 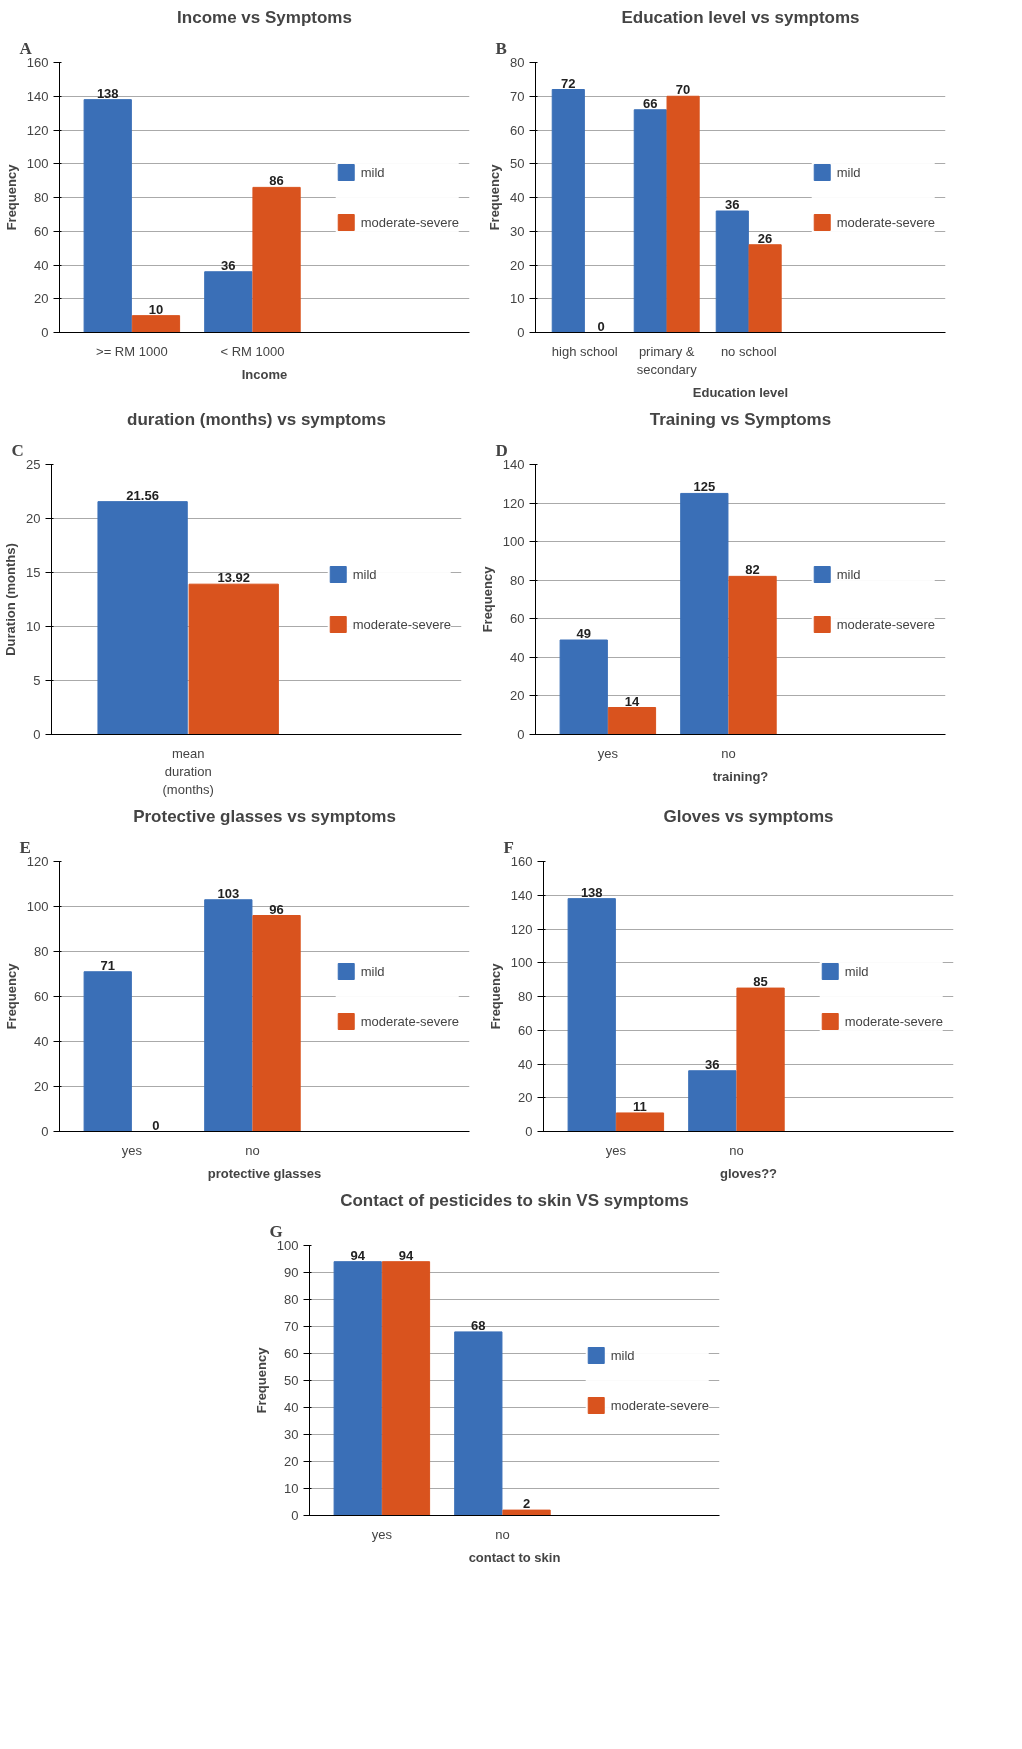 What do you see at coordinates (156, 1125) in the screenshot?
I see `data-label: 0` at bounding box center [156, 1125].